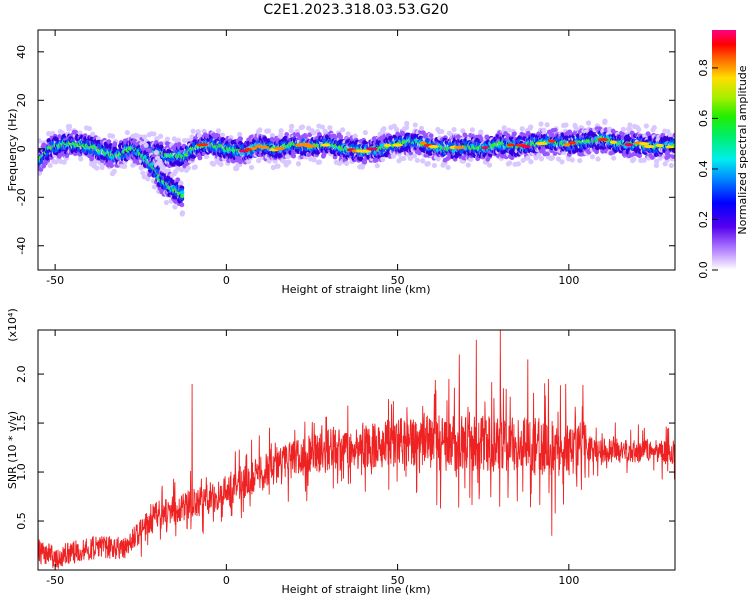 This screenshot has height=600, width=750. I want to click on spectrogram-heatmap, so click(356, 167).